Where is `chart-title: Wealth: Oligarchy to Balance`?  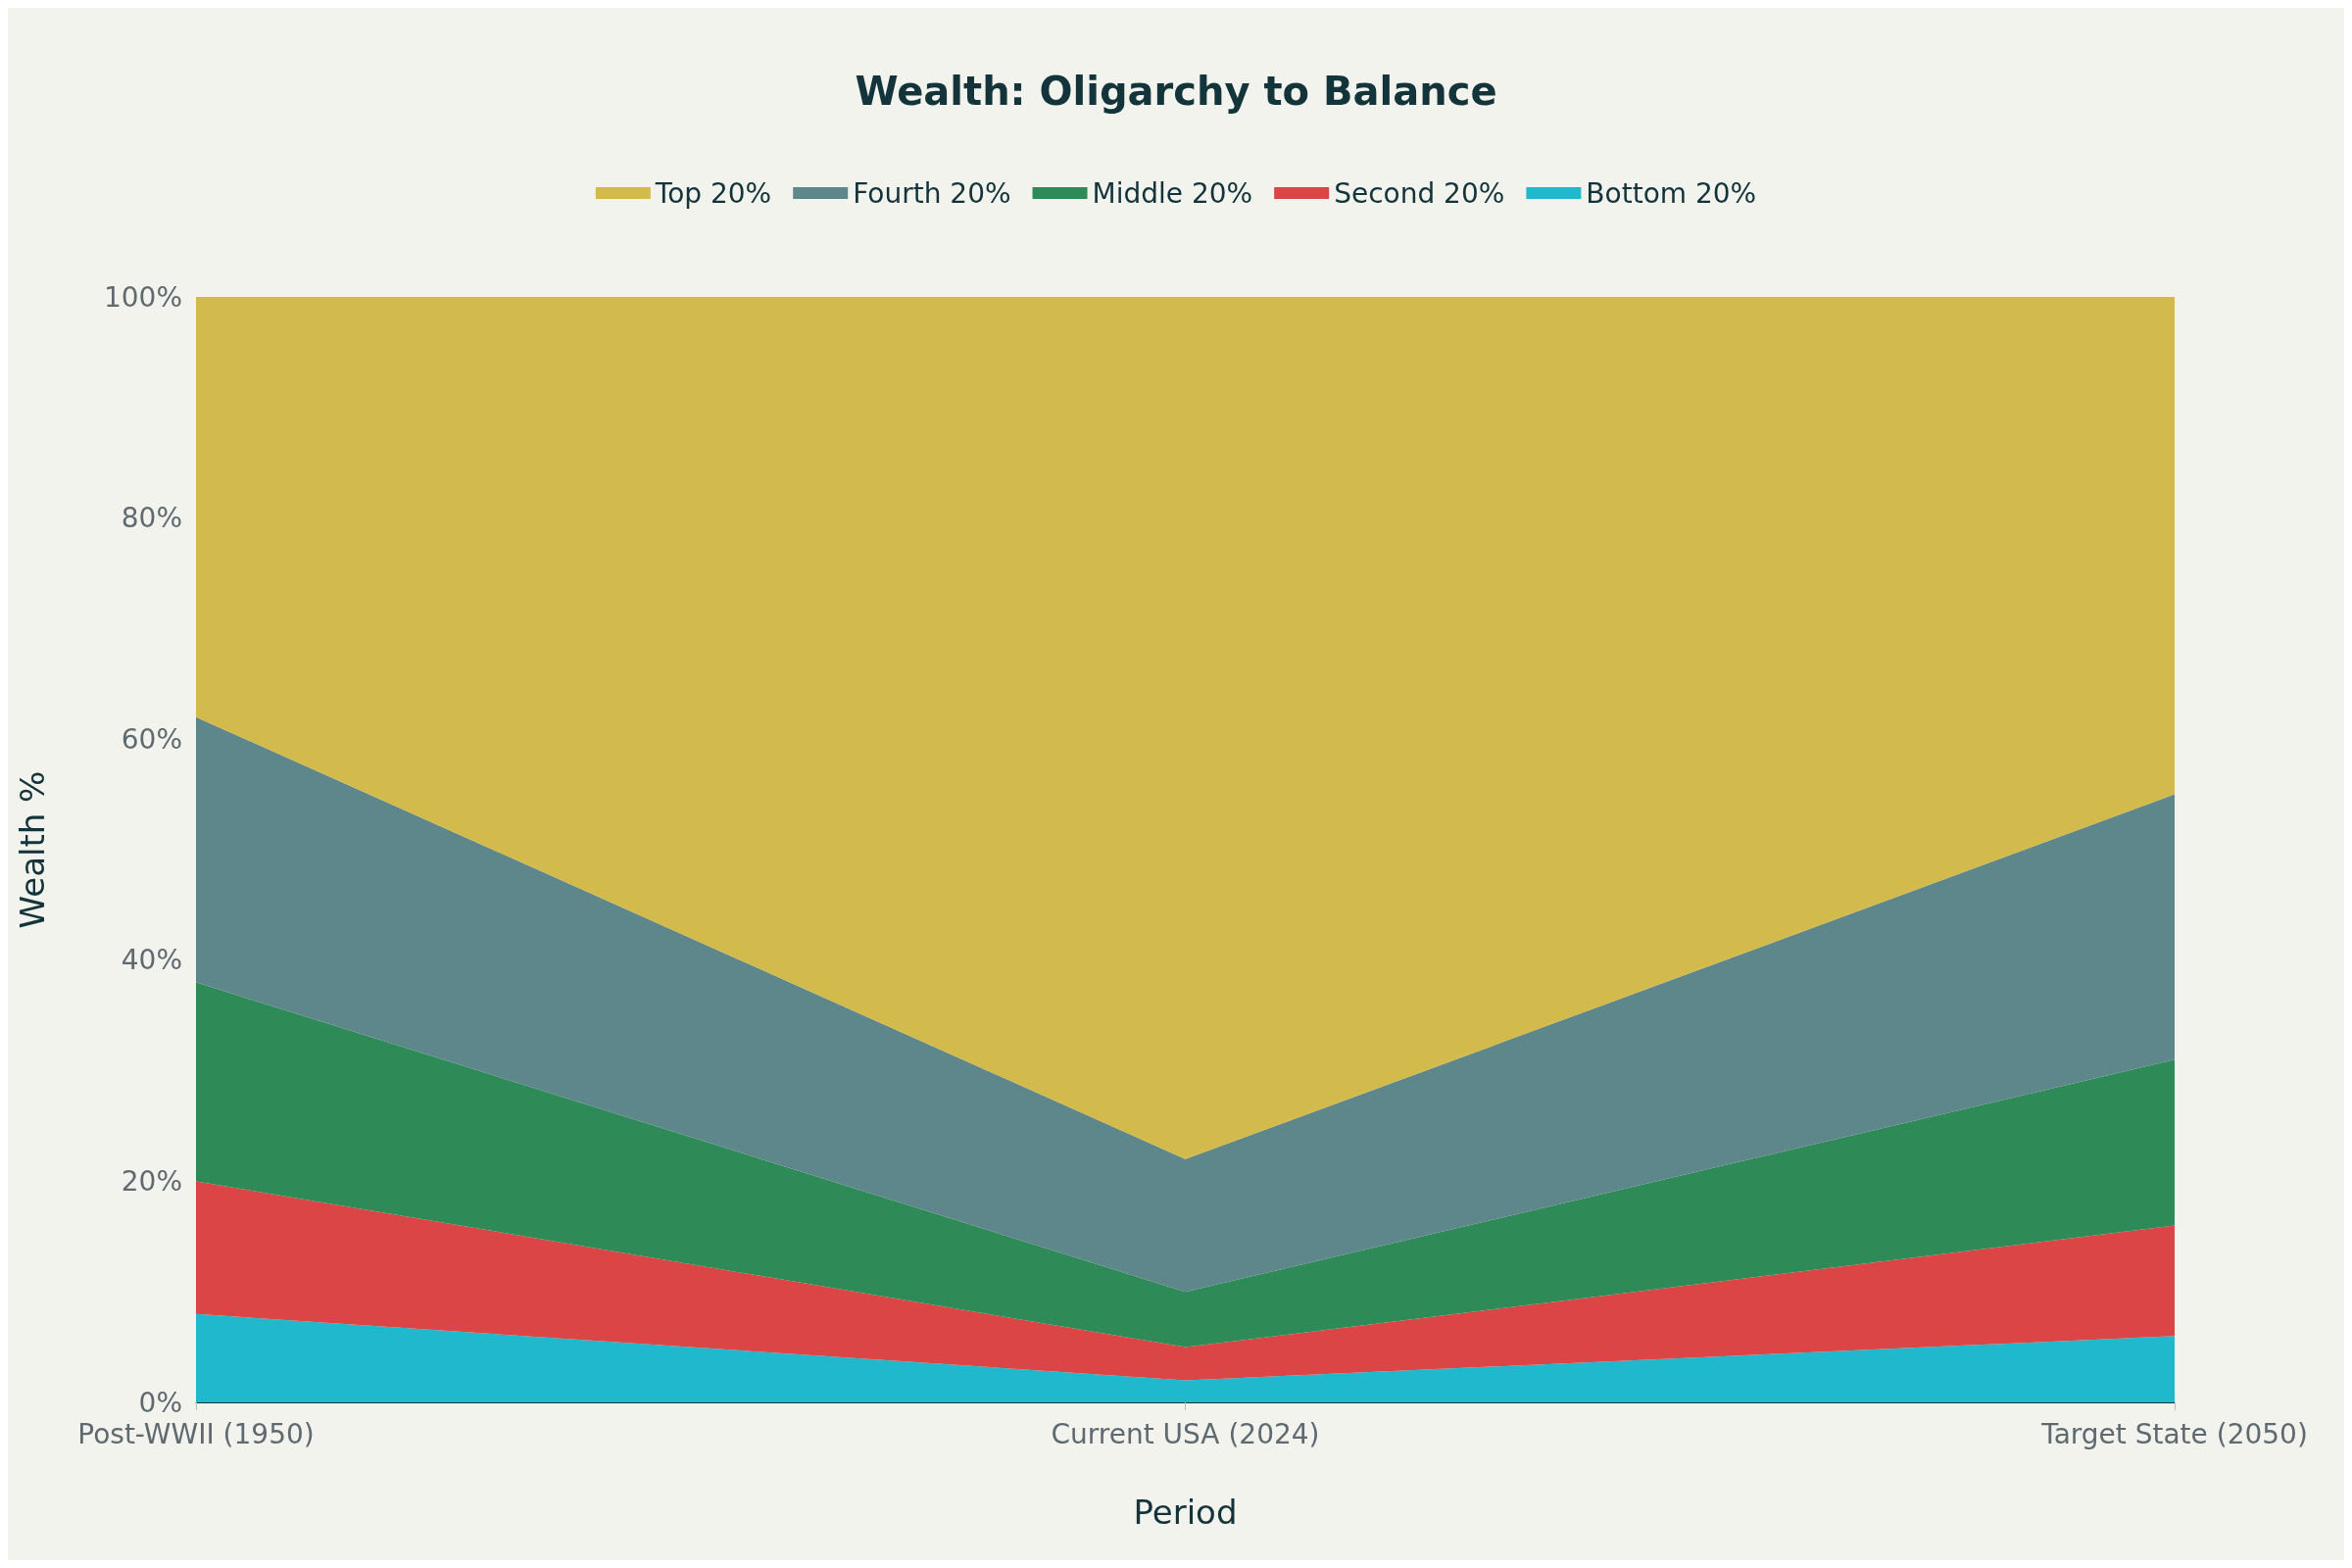 chart-title: Wealth: Oligarchy to Balance is located at coordinates (1176, 91).